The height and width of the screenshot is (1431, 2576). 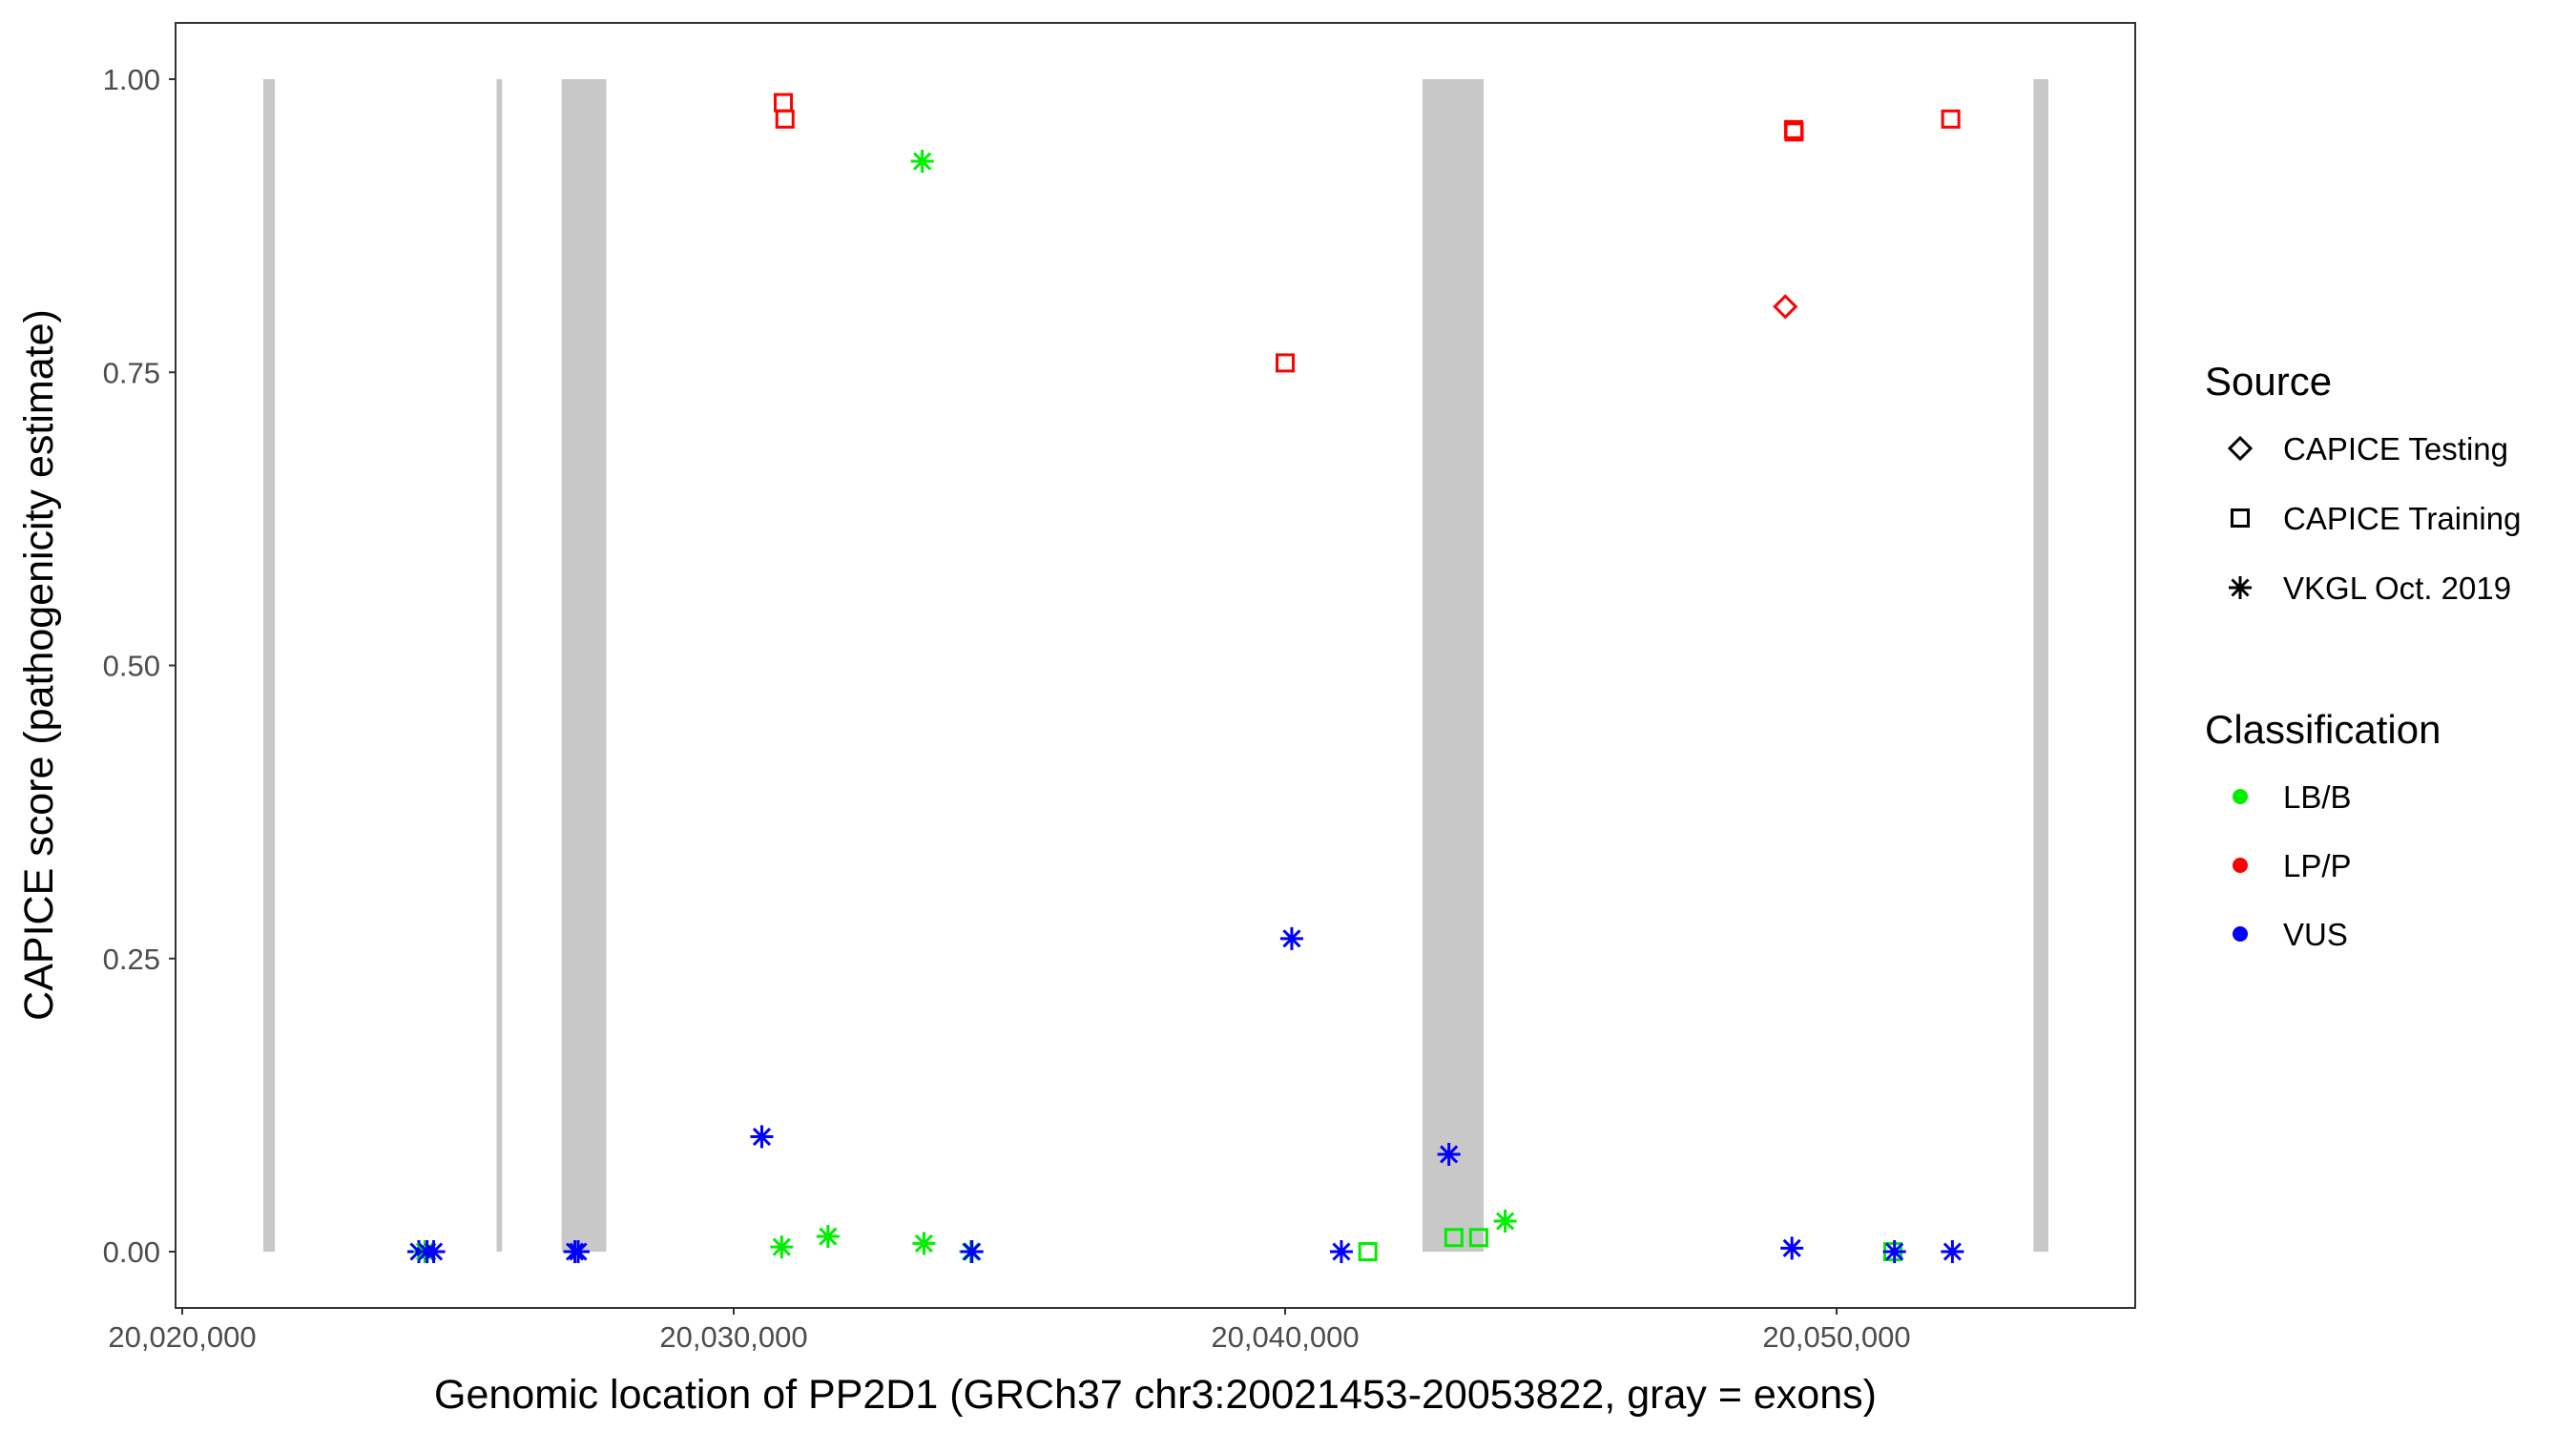 What do you see at coordinates (2240, 448) in the screenshot?
I see `legend-source-key-diamond-icon` at bounding box center [2240, 448].